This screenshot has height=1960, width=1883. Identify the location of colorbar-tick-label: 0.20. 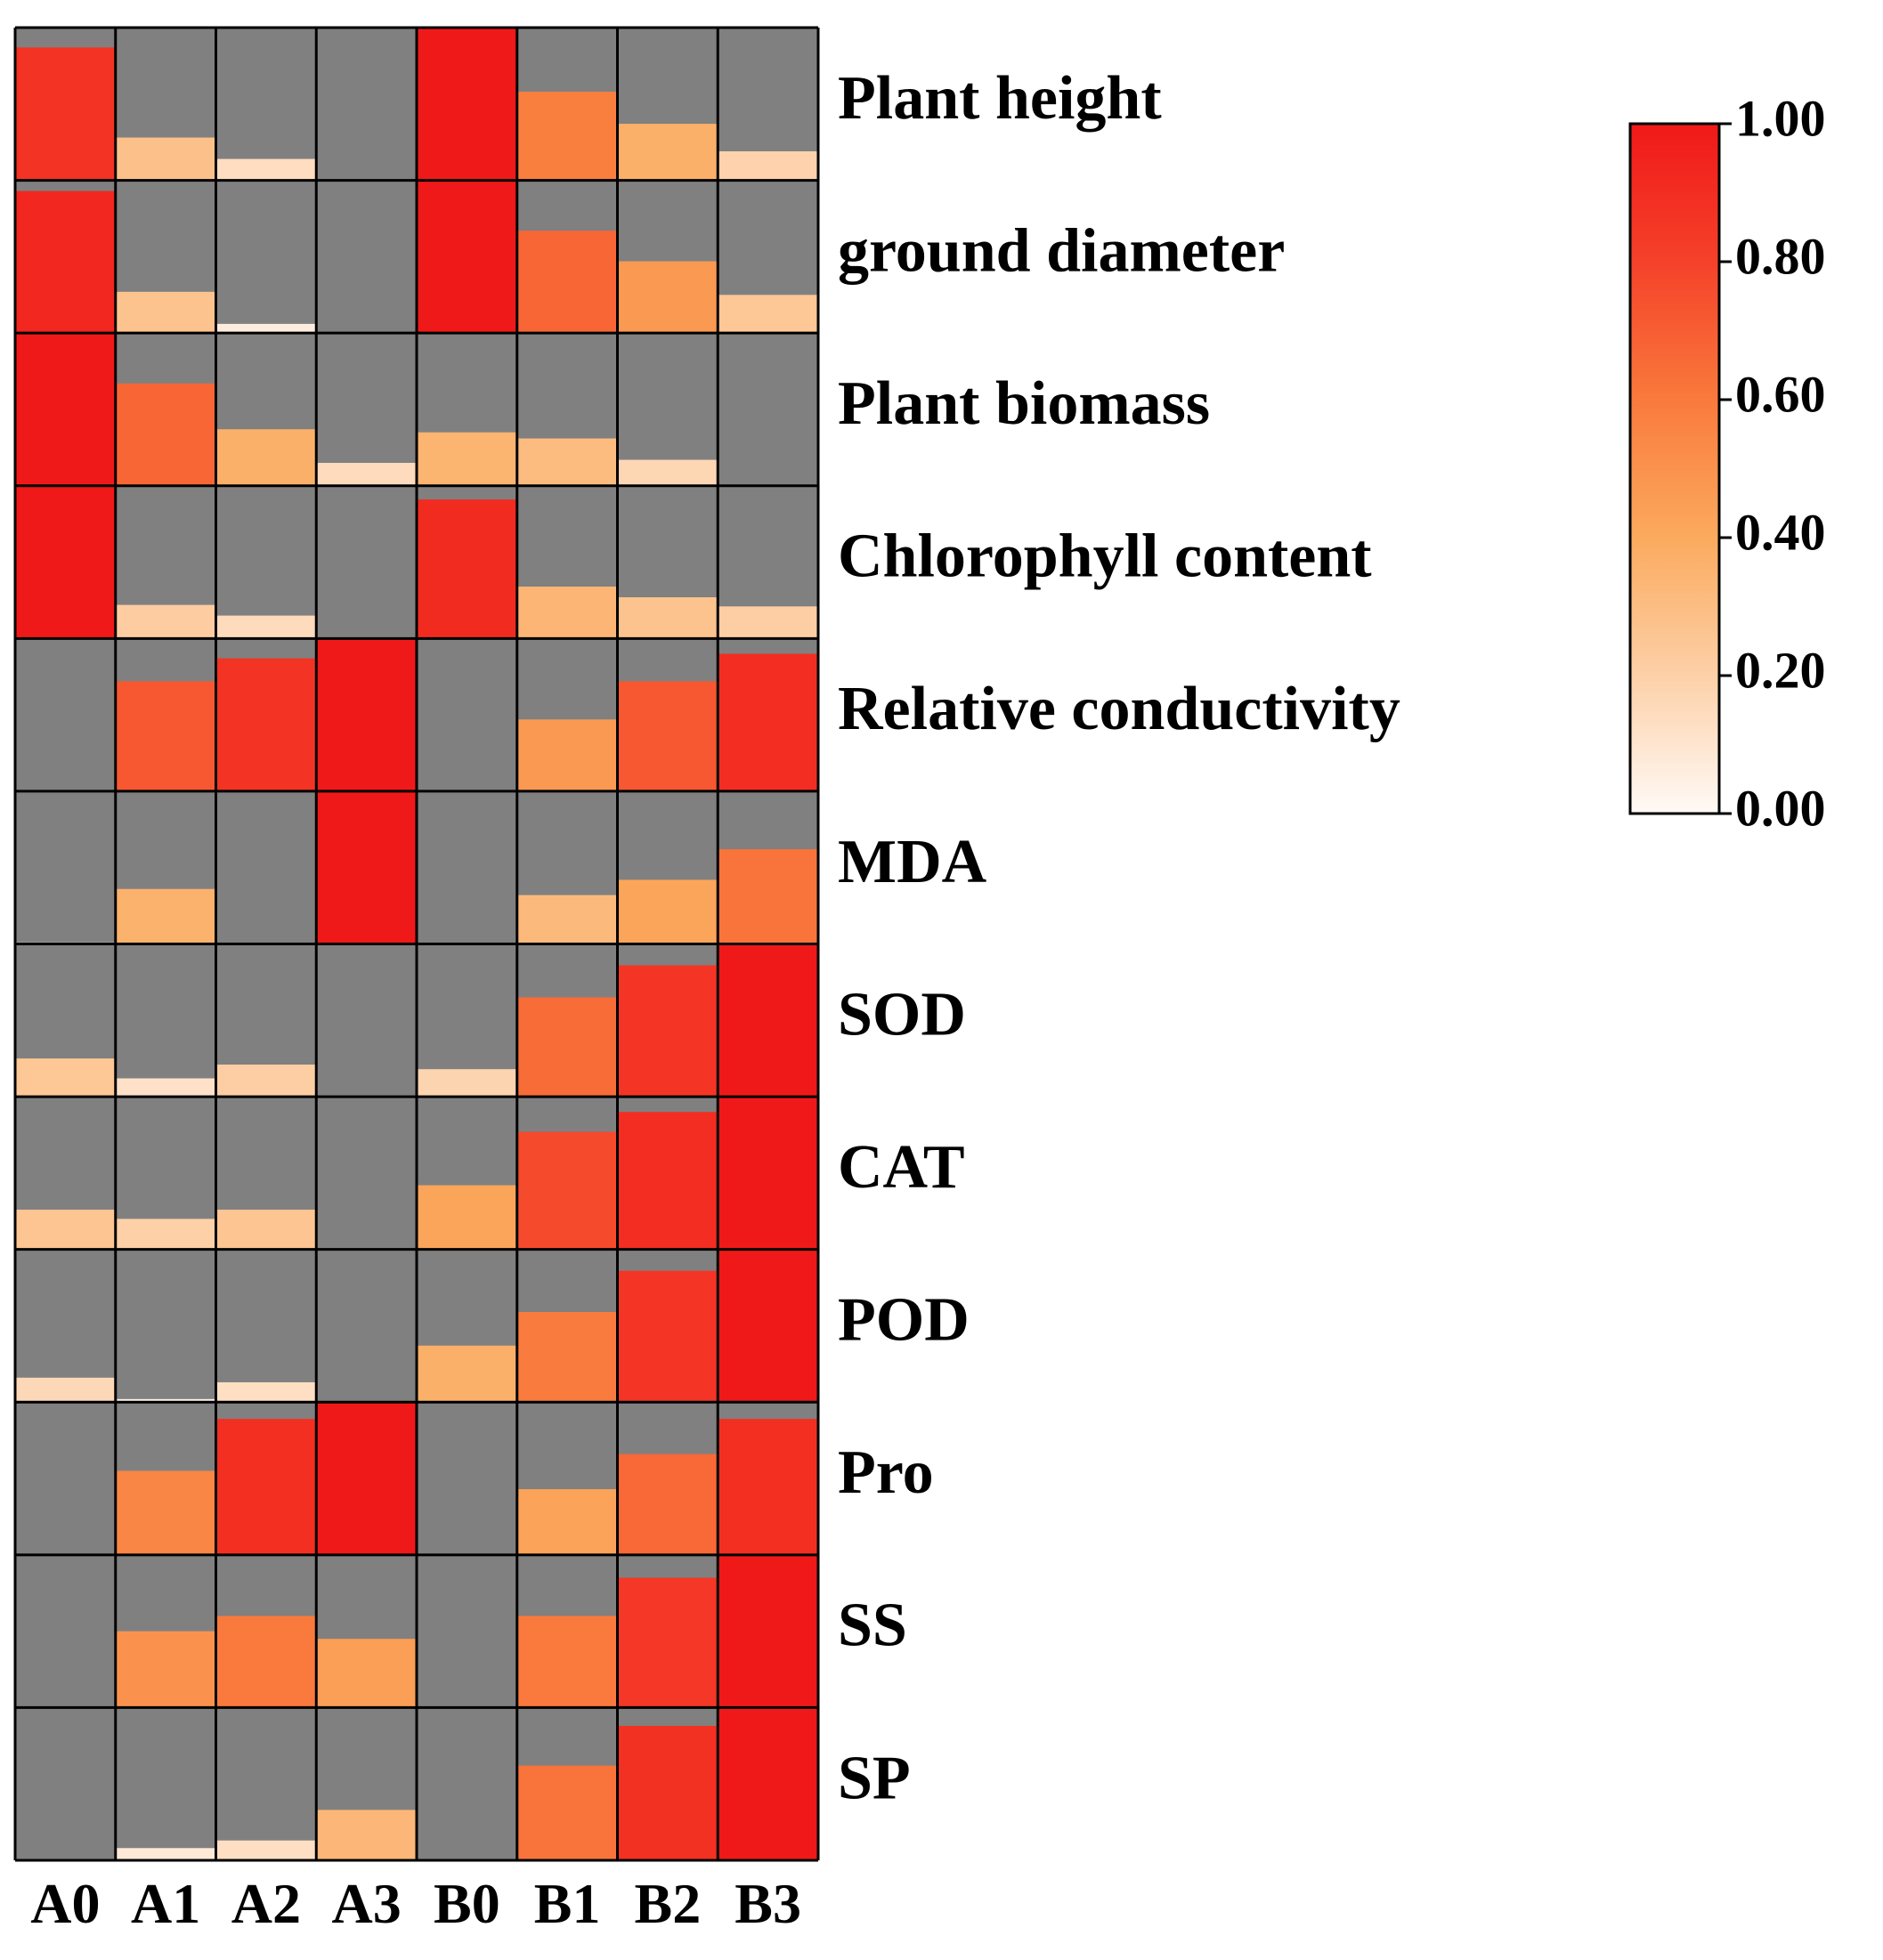
(1780, 670).